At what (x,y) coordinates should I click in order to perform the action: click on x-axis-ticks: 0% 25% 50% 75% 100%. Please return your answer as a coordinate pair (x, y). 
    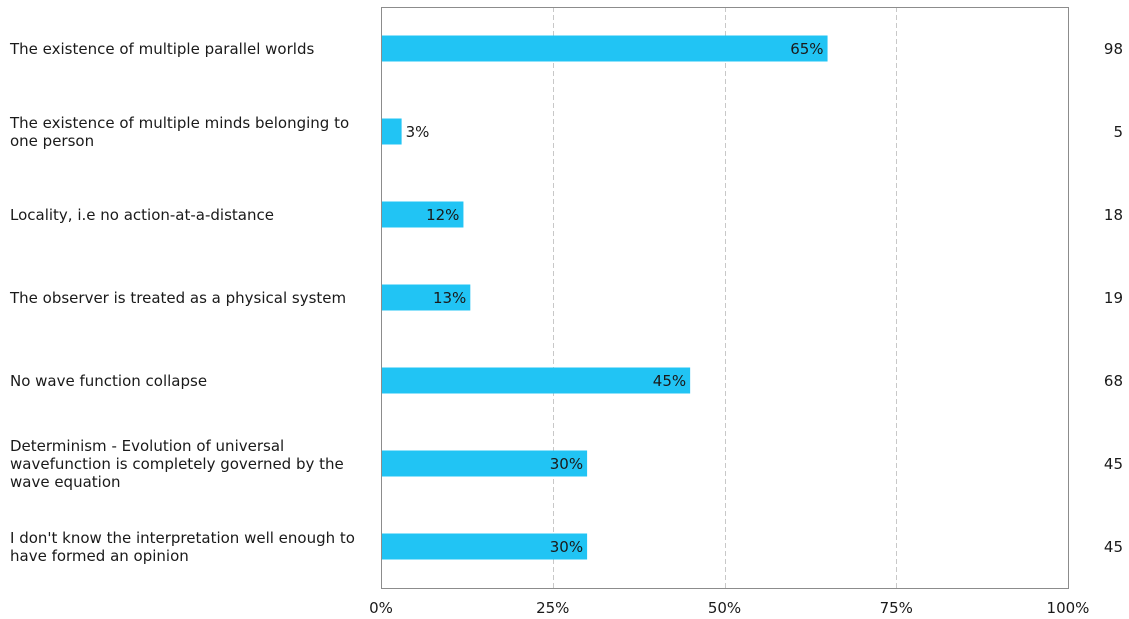
    Looking at the image, I should click on (729, 608).